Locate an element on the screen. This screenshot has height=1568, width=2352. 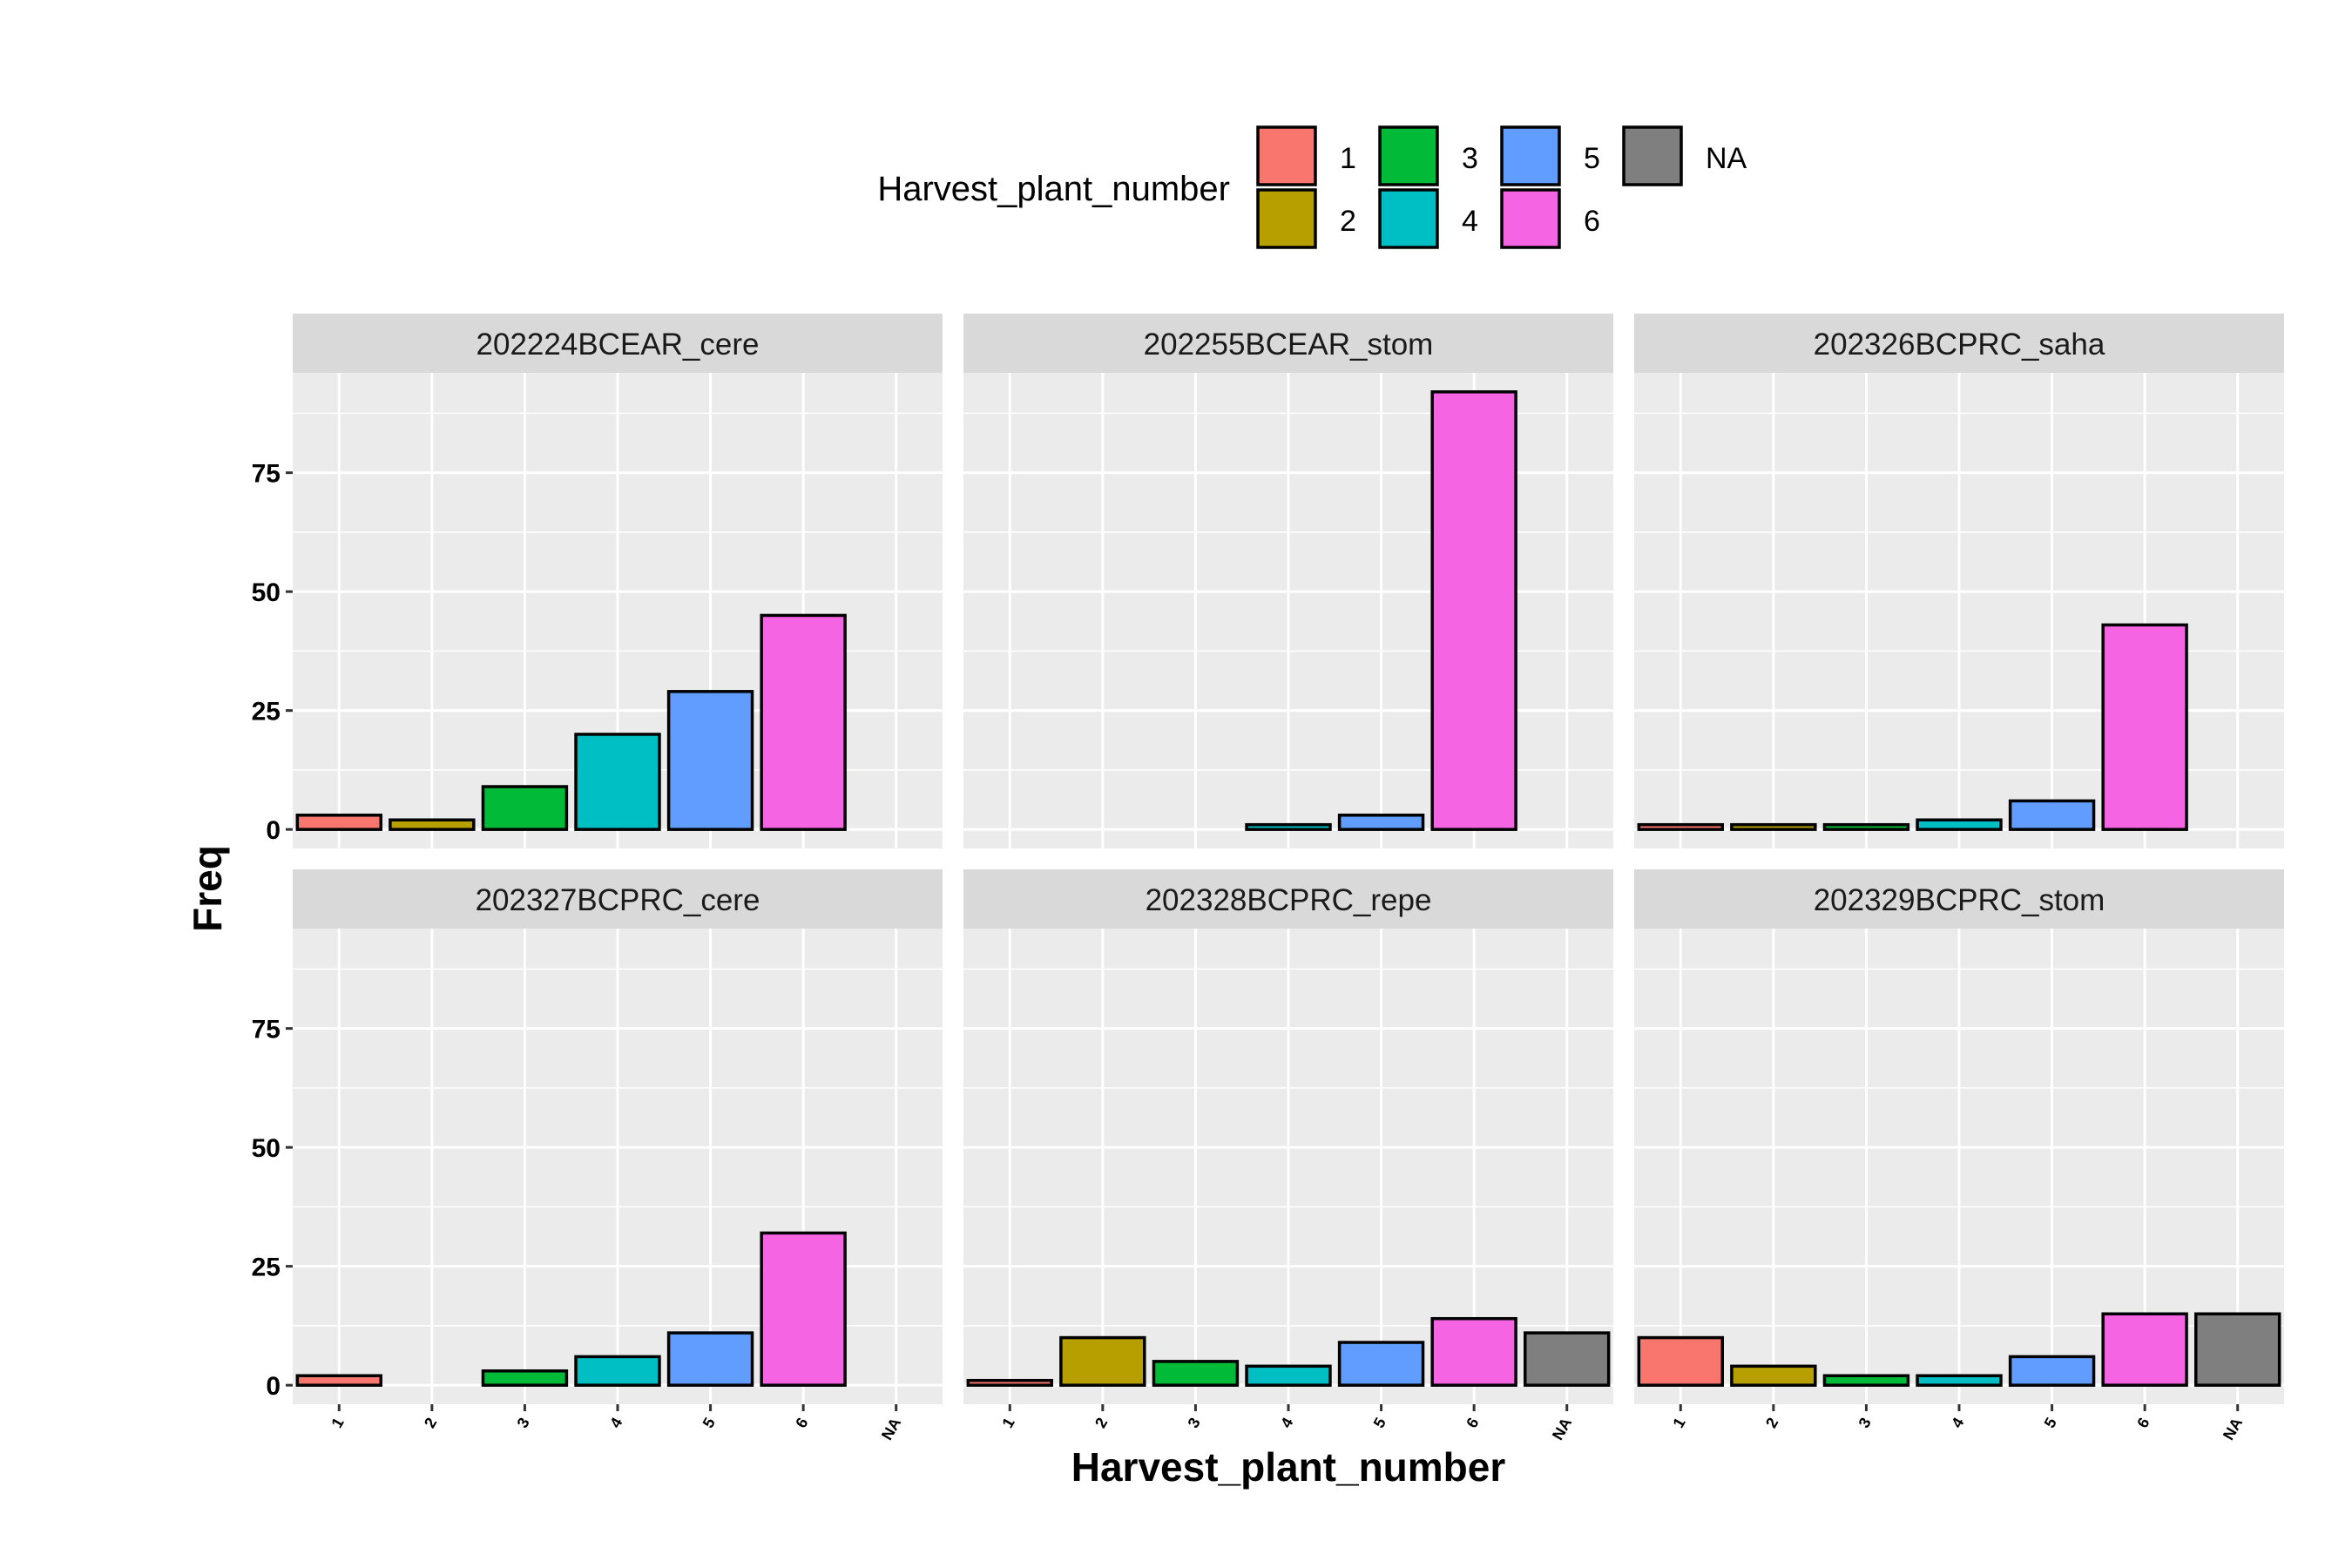
facet-strip-label: 202224BCEAR_cere is located at coordinates (618, 345).